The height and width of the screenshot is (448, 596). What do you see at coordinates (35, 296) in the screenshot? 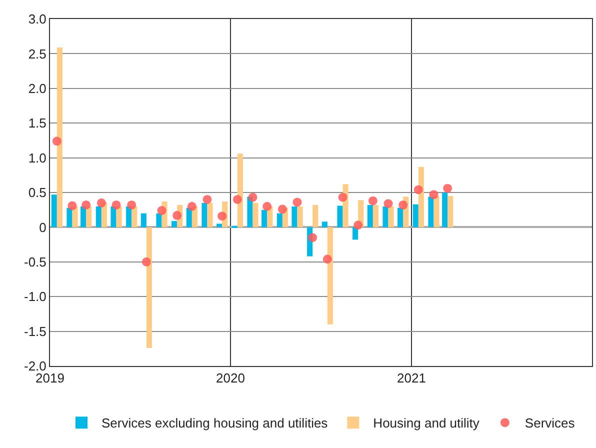
I see `y-tick-label: -1.0` at bounding box center [35, 296].